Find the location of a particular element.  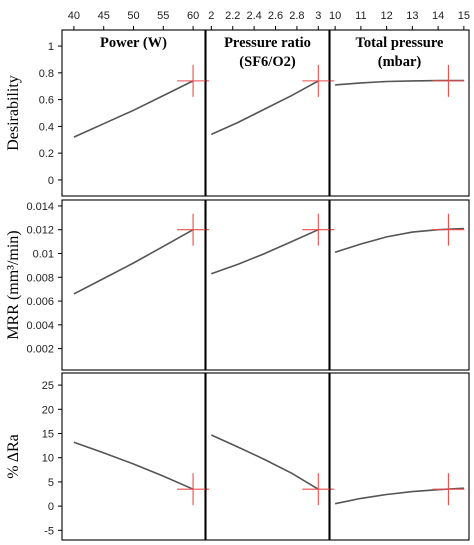

x-tick-label: 40 is located at coordinates (74, 16).